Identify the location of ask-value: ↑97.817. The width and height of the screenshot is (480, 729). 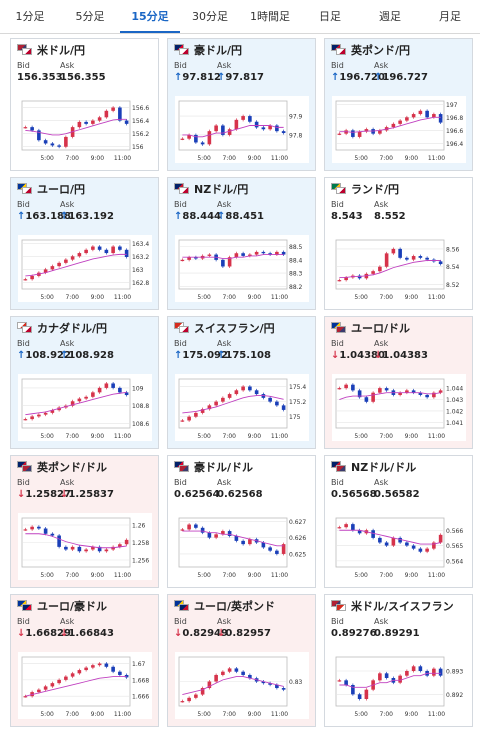
(240, 77).